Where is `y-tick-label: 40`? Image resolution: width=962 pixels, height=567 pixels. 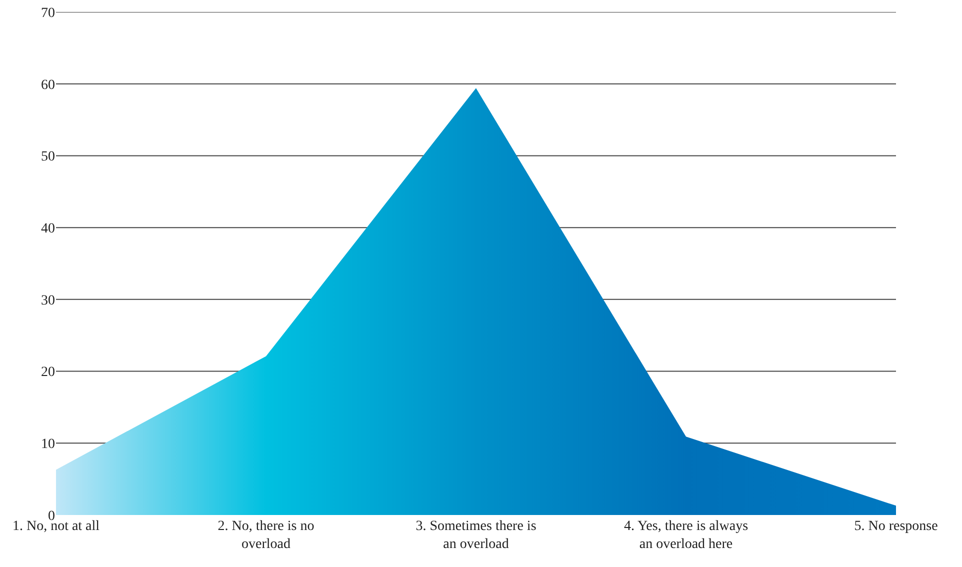
y-tick-label: 40 is located at coordinates (48, 228).